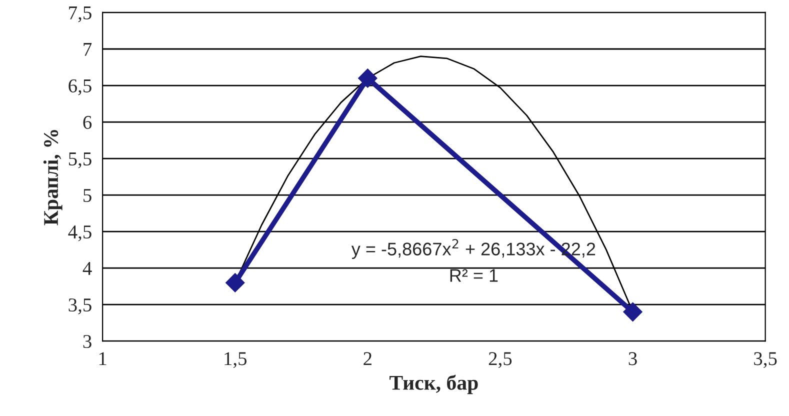  I want to click on x-axis-title: Тиск, бар, so click(434, 384).